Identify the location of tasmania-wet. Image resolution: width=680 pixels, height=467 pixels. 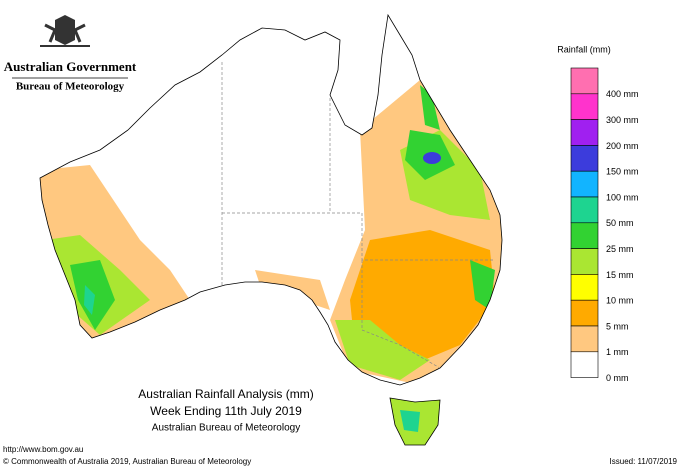
(410, 421).